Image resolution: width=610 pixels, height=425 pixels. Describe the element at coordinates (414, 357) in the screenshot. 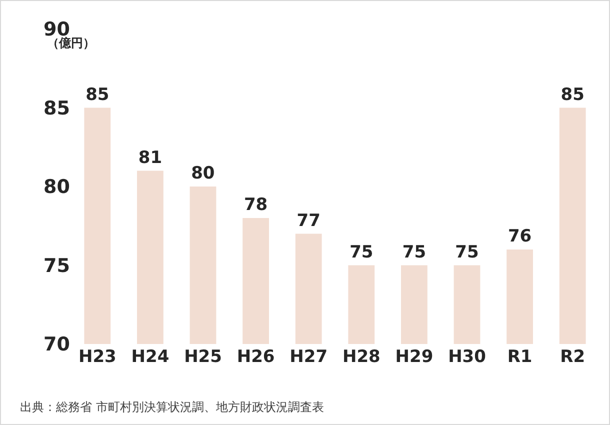

I see `x-tick-label: H29` at that location.